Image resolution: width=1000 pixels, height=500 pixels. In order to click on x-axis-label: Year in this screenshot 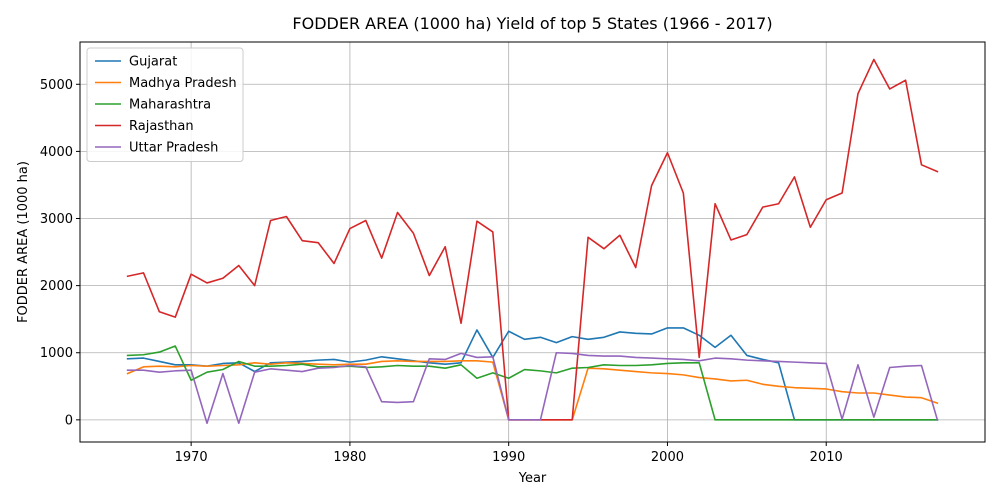, I will do `click(532, 478)`.